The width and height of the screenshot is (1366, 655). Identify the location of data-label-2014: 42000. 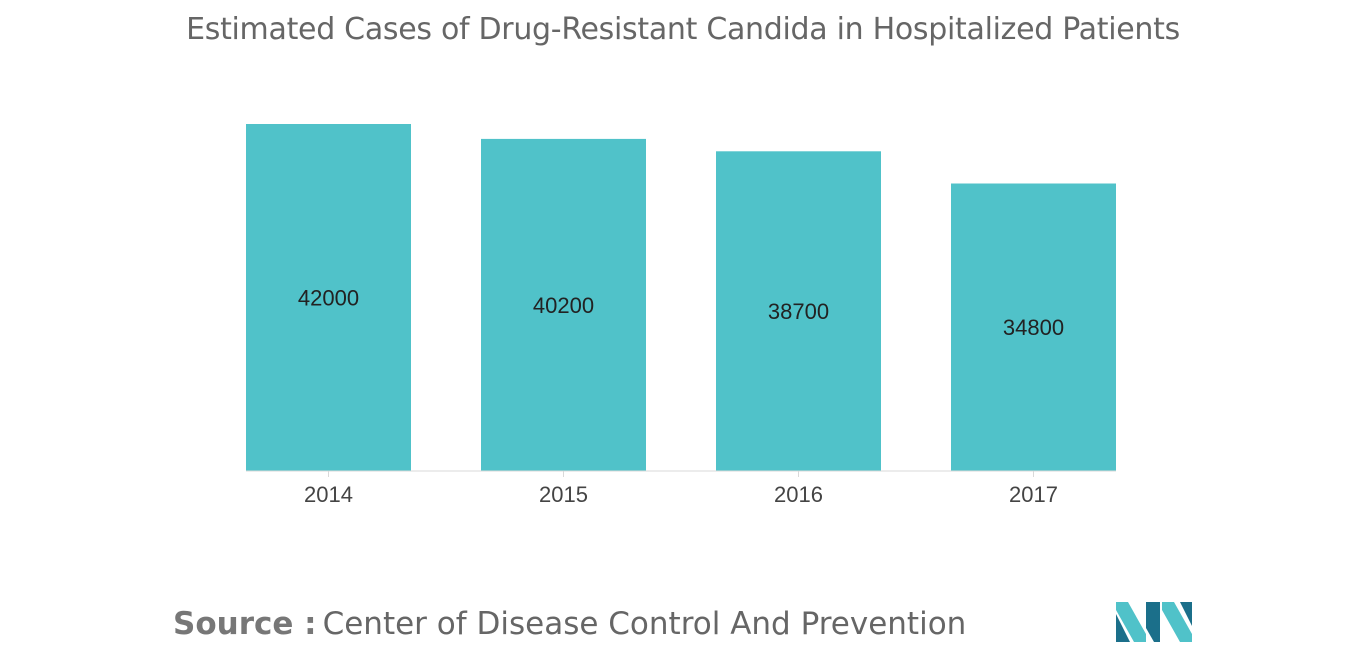
(328, 298).